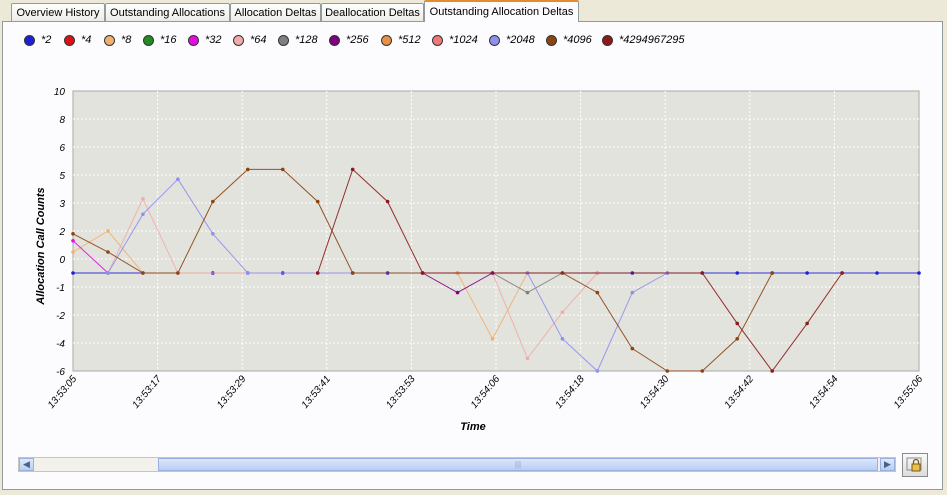 The width and height of the screenshot is (947, 495). I want to click on lock-icon, so click(914, 464).